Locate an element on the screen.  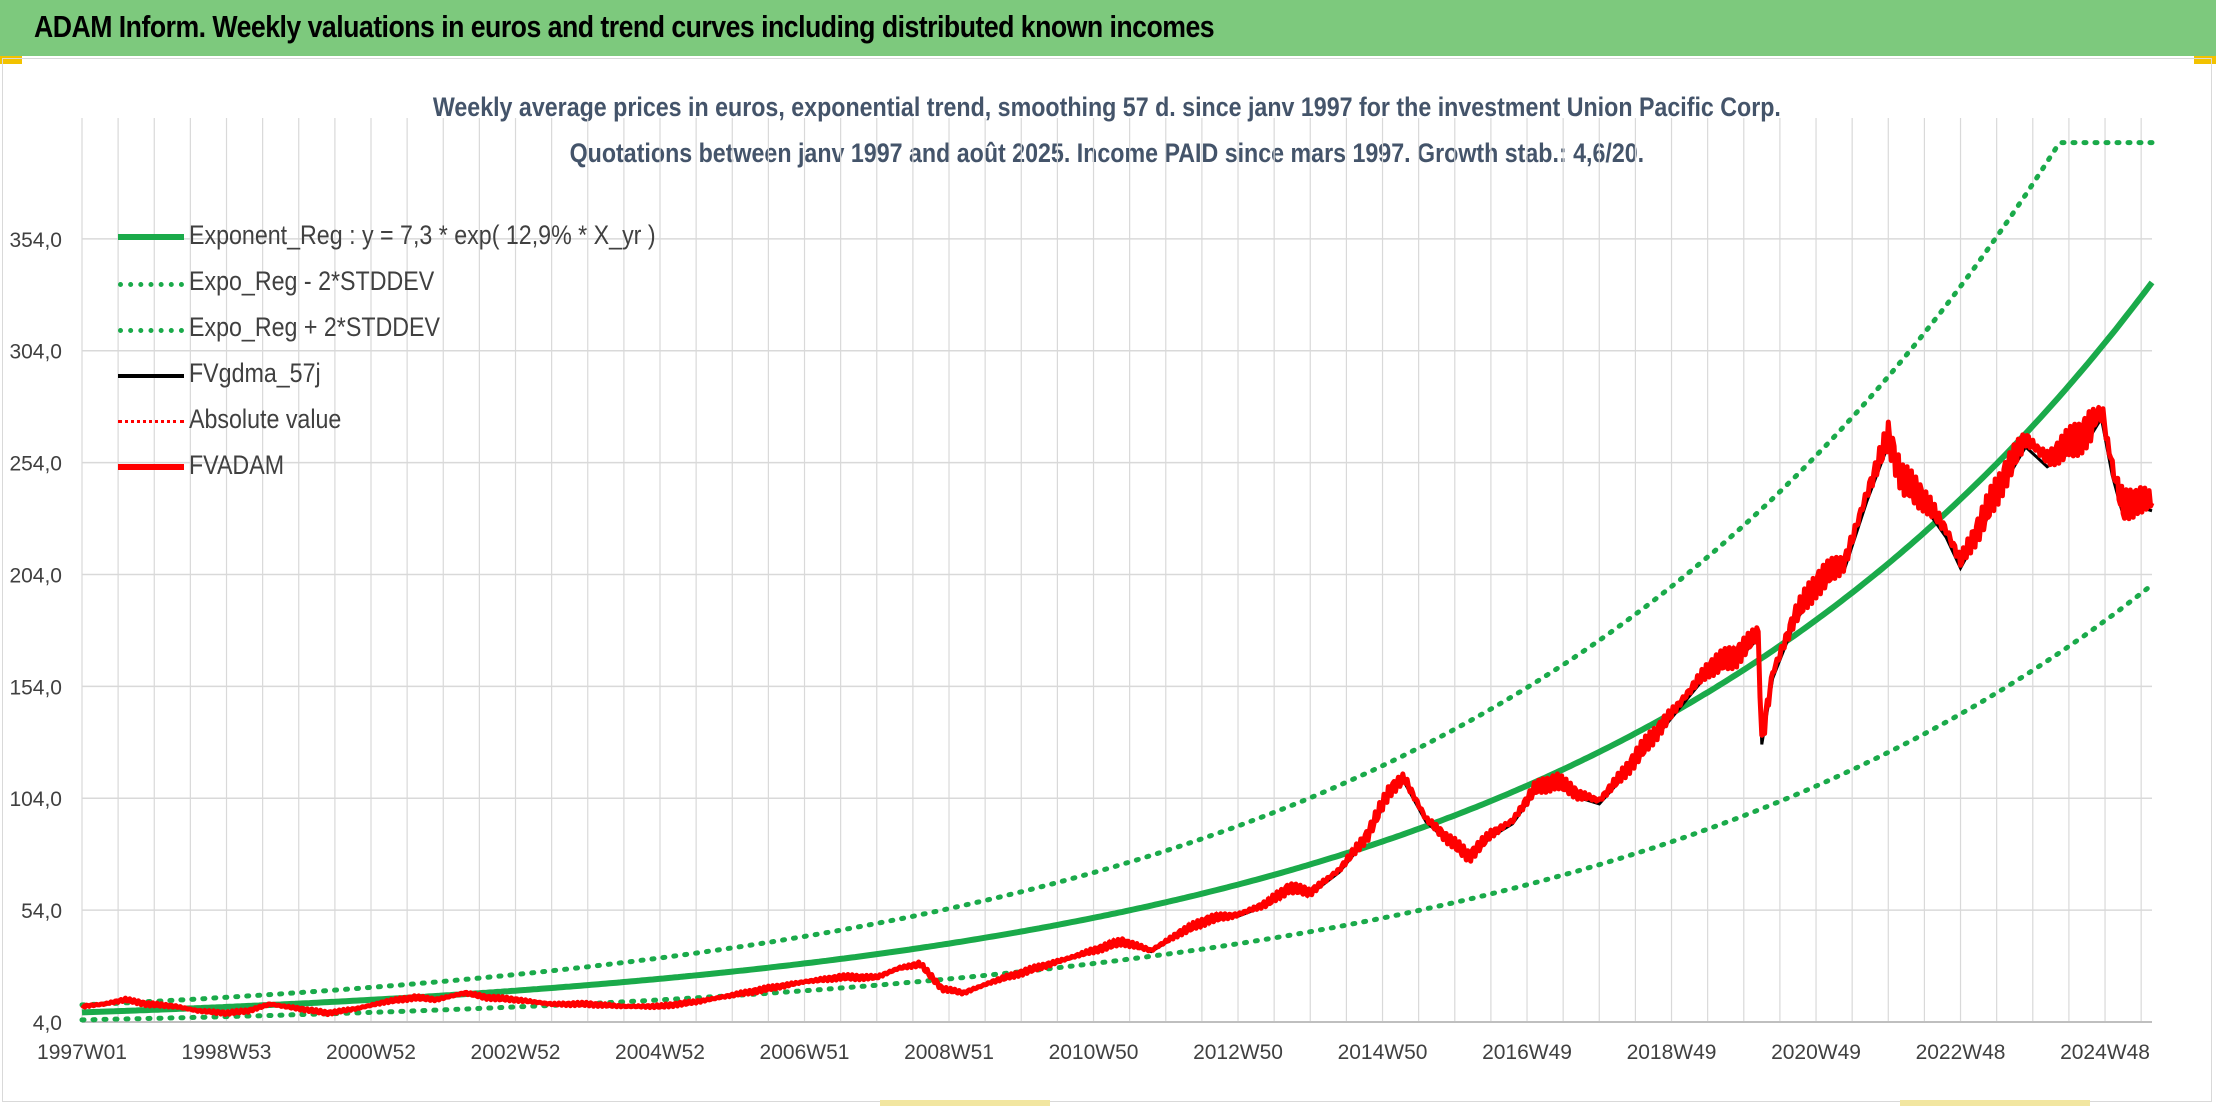
x-tick-label: 2014W50 is located at coordinates (1383, 1052).